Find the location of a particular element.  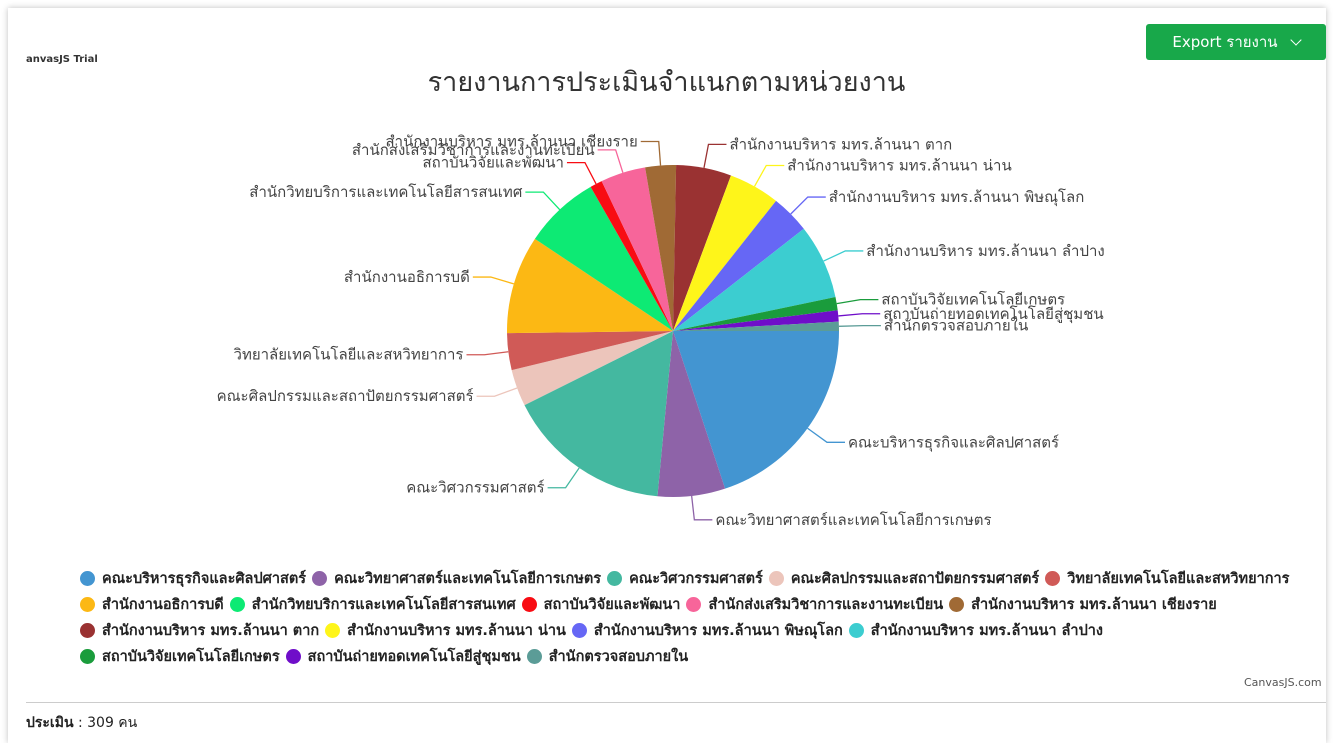

legend-item-14: สถาบันวิจัยเทคโนโลยีเกษตร is located at coordinates (180, 656).